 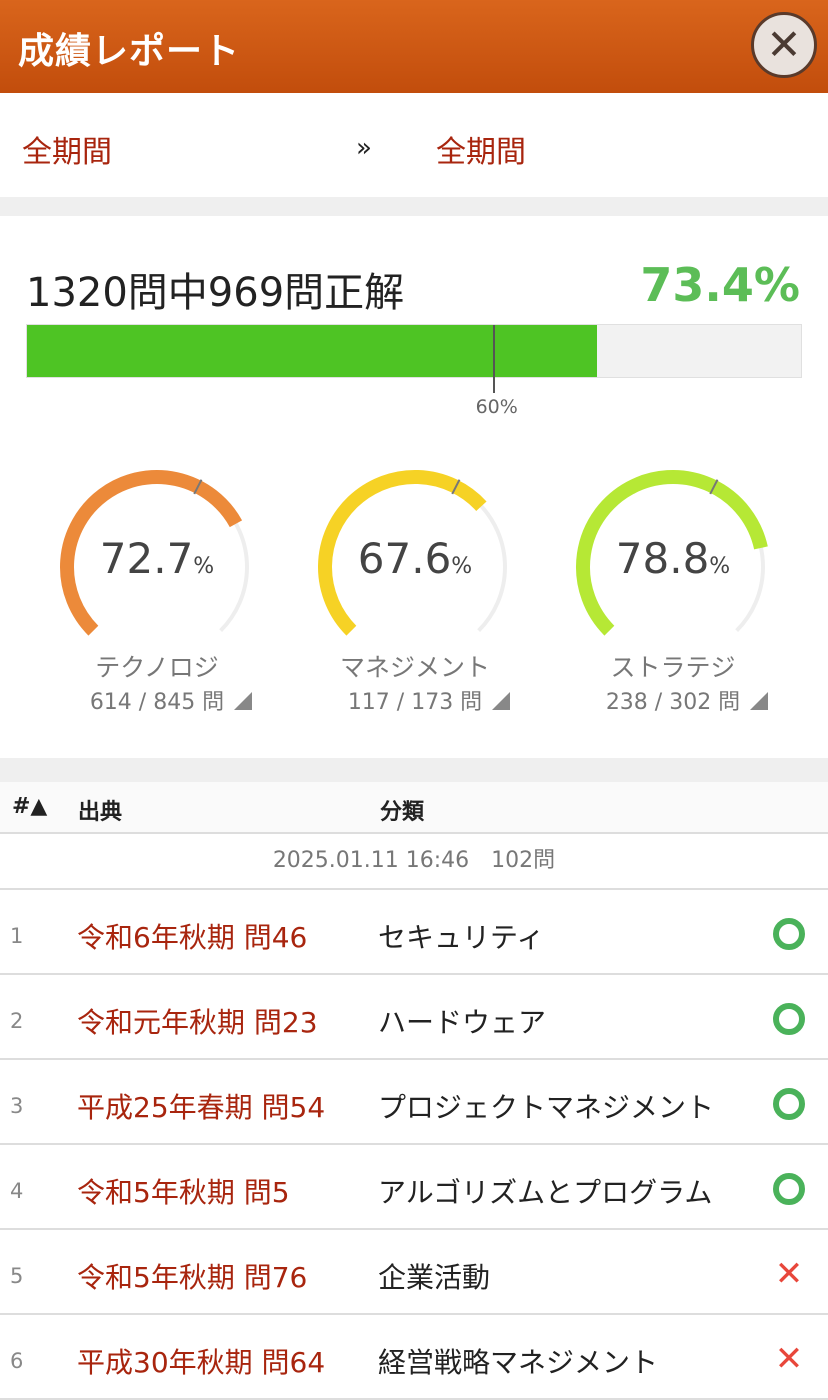 I want to click on row-number: 6, so click(x=17, y=1361).